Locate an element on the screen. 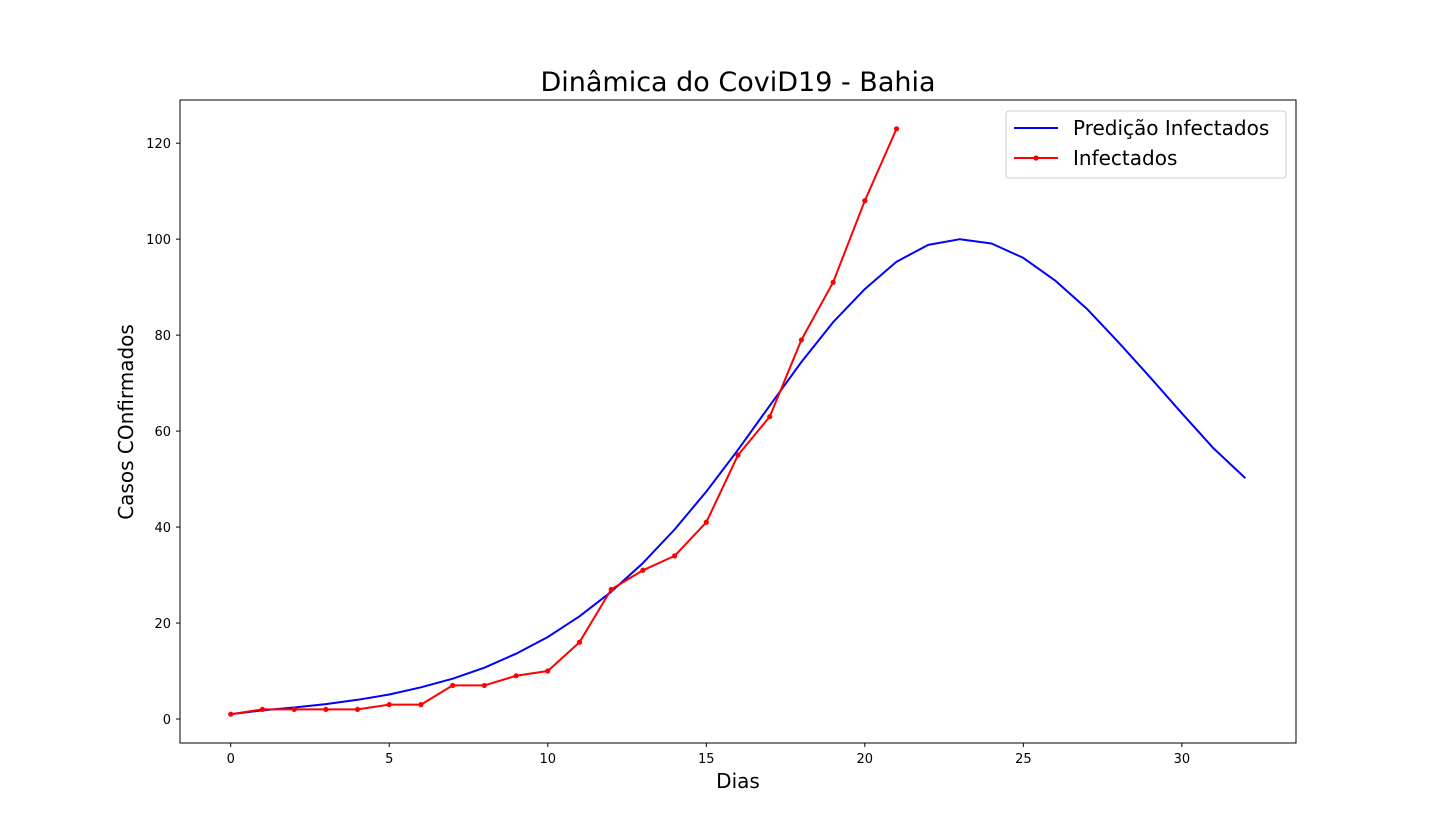 Image resolution: width=1440 pixels, height=835 pixels. y-tick-label: 120 is located at coordinates (158, 144).